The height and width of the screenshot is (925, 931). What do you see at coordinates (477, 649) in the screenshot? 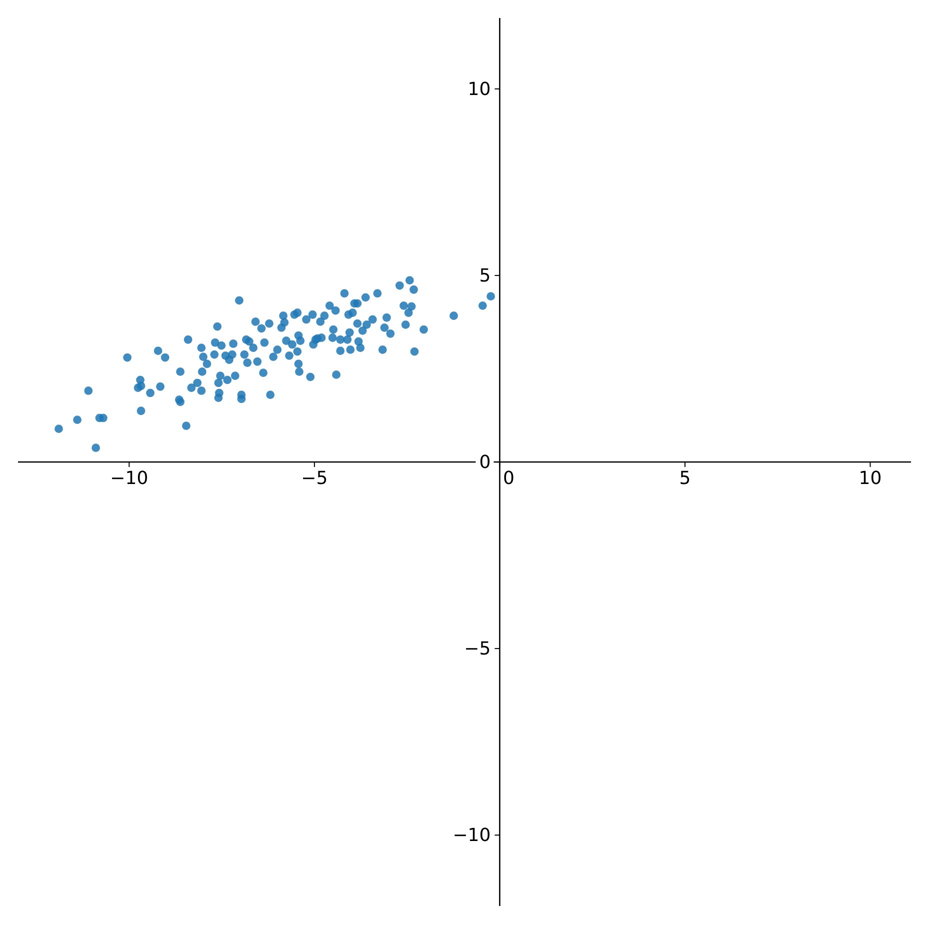
I see `y-tick-label: −5` at bounding box center [477, 649].